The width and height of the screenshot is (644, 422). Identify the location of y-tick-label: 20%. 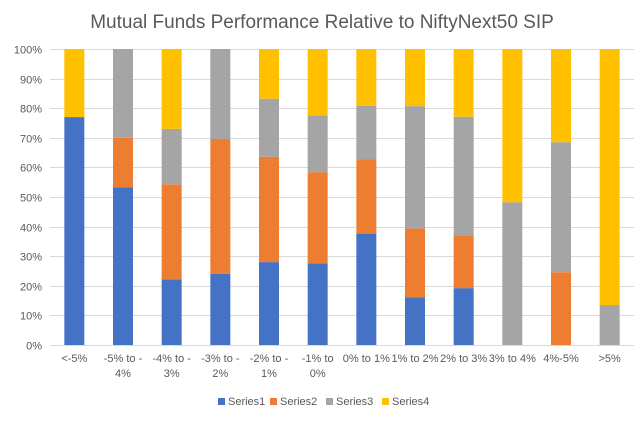
(31, 288).